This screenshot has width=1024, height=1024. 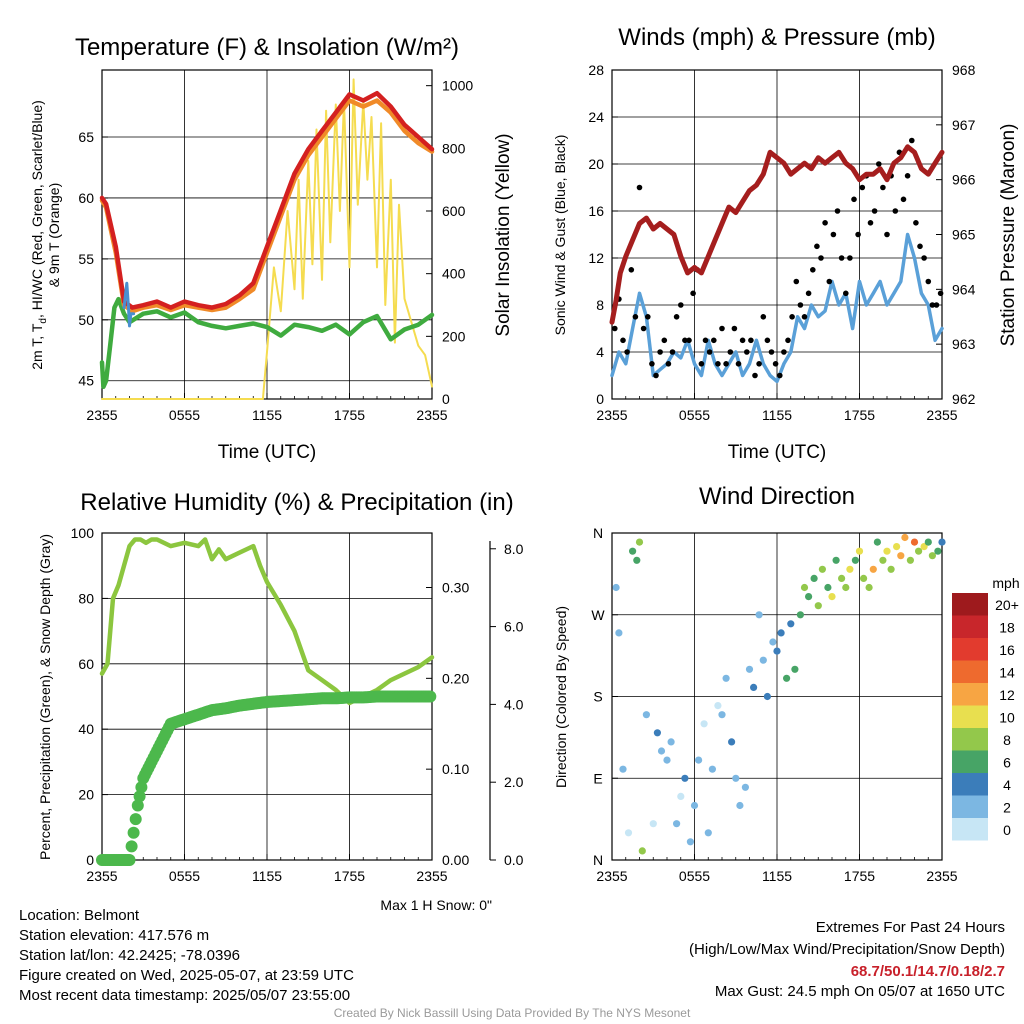 I want to click on legend-label: 6, so click(x=1007, y=763).